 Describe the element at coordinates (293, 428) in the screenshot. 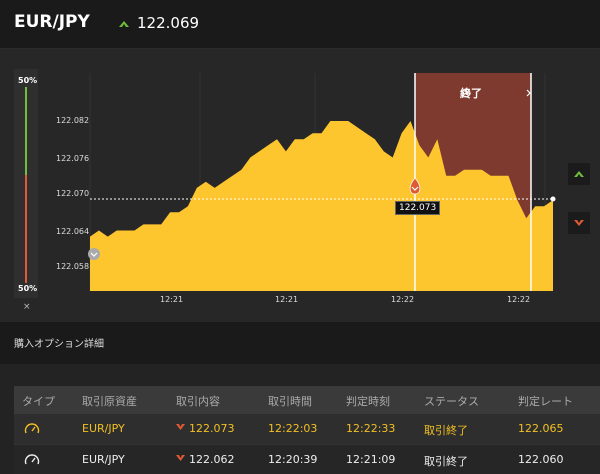

I see `time-cell: 12:22:03` at that location.